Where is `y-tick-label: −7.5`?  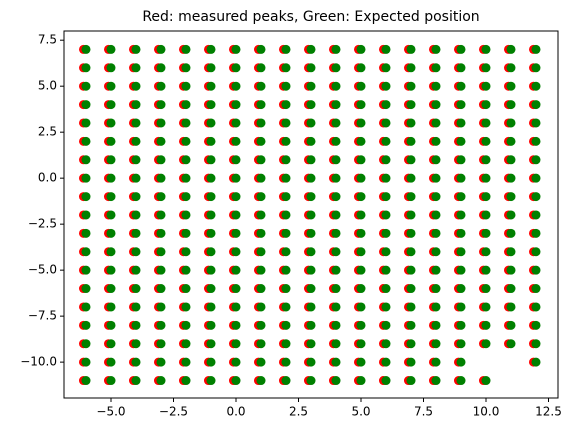
y-tick-label: −7.5 is located at coordinates (42, 316).